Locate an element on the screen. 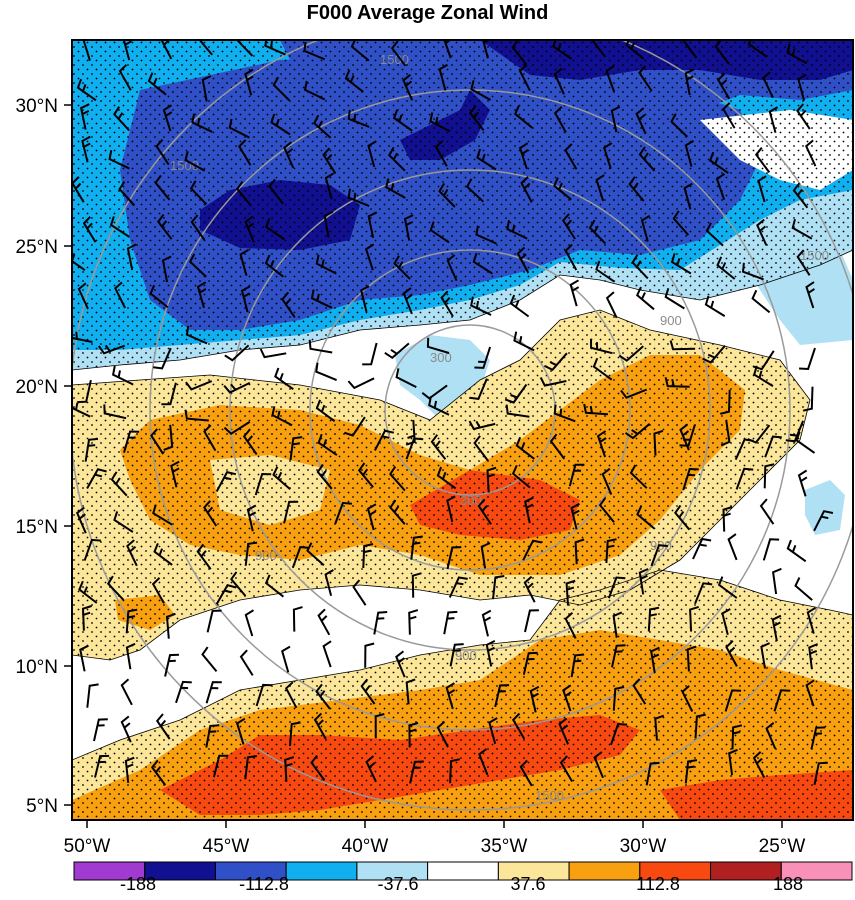  latitude-axis: 30°N 25°N 20°N 15°N 10°N 5°N is located at coordinates (44, 456).